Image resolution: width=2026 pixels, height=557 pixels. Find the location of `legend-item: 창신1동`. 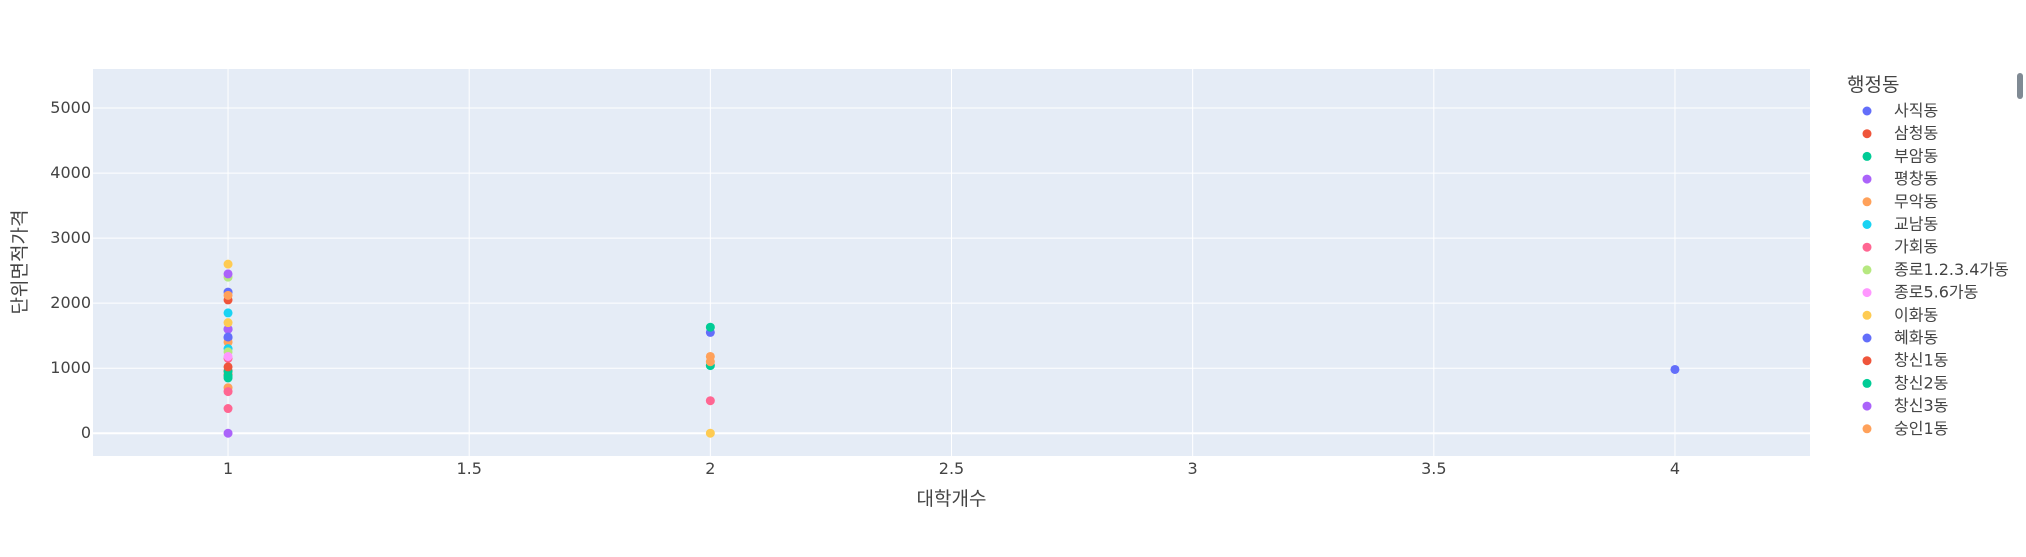

legend-item: 창신1동 is located at coordinates (1905, 360).